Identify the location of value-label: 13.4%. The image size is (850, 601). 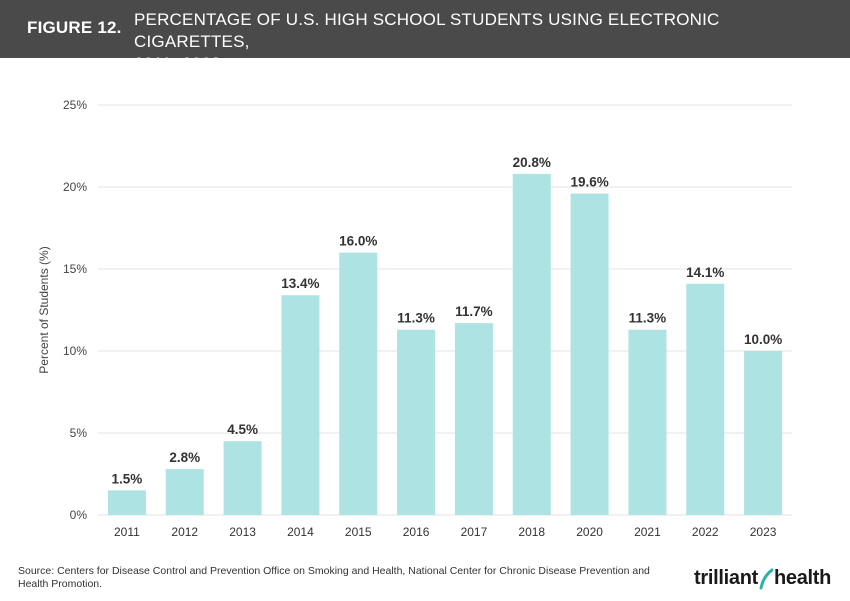
(300, 283).